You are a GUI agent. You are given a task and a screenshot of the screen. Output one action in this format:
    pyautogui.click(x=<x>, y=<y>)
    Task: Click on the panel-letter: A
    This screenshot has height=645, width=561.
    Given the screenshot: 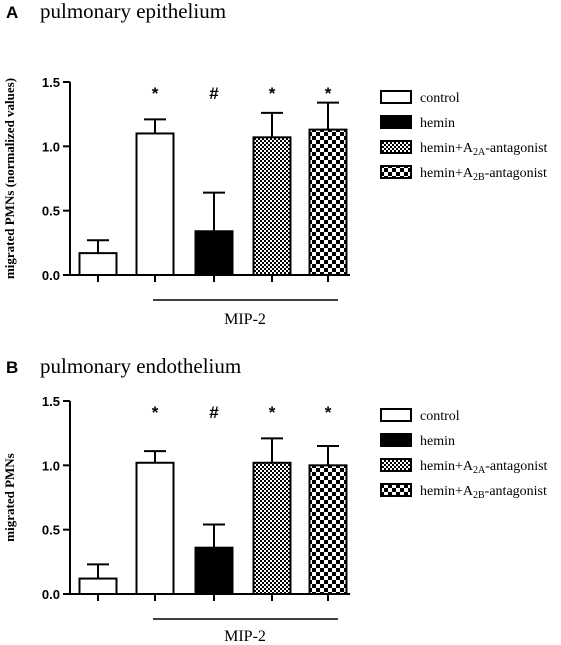 What is the action you would take?
    pyautogui.click(x=12, y=12)
    